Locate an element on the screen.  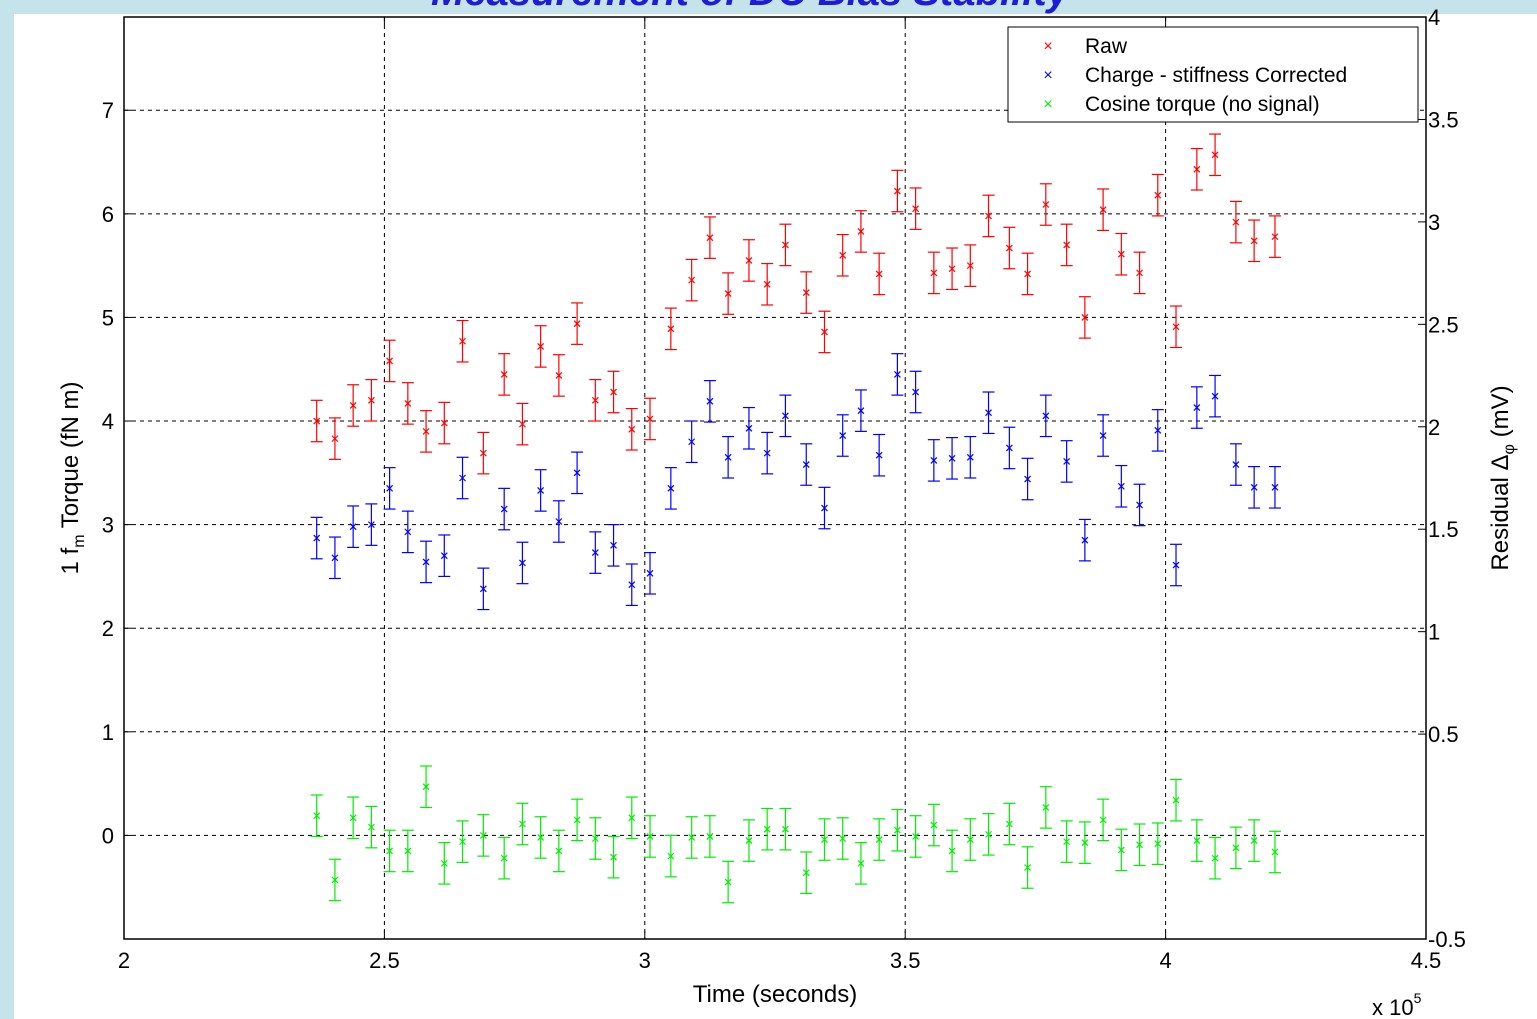
y2-axis-label: Residual Δφ (mV) is located at coordinates (1502, 477).